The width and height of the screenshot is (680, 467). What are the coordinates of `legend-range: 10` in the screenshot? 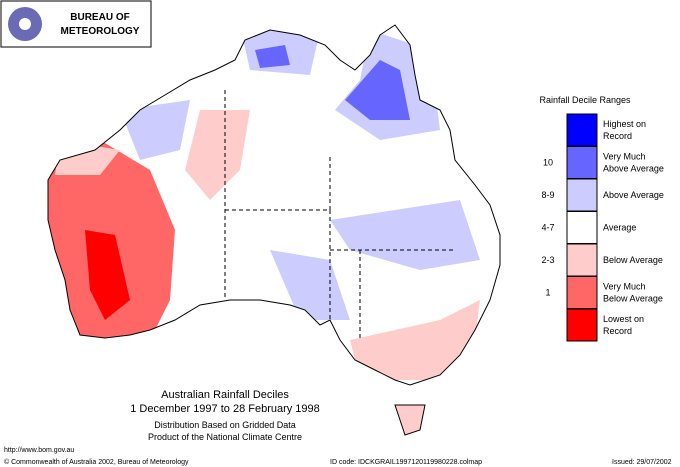 It's located at (548, 163).